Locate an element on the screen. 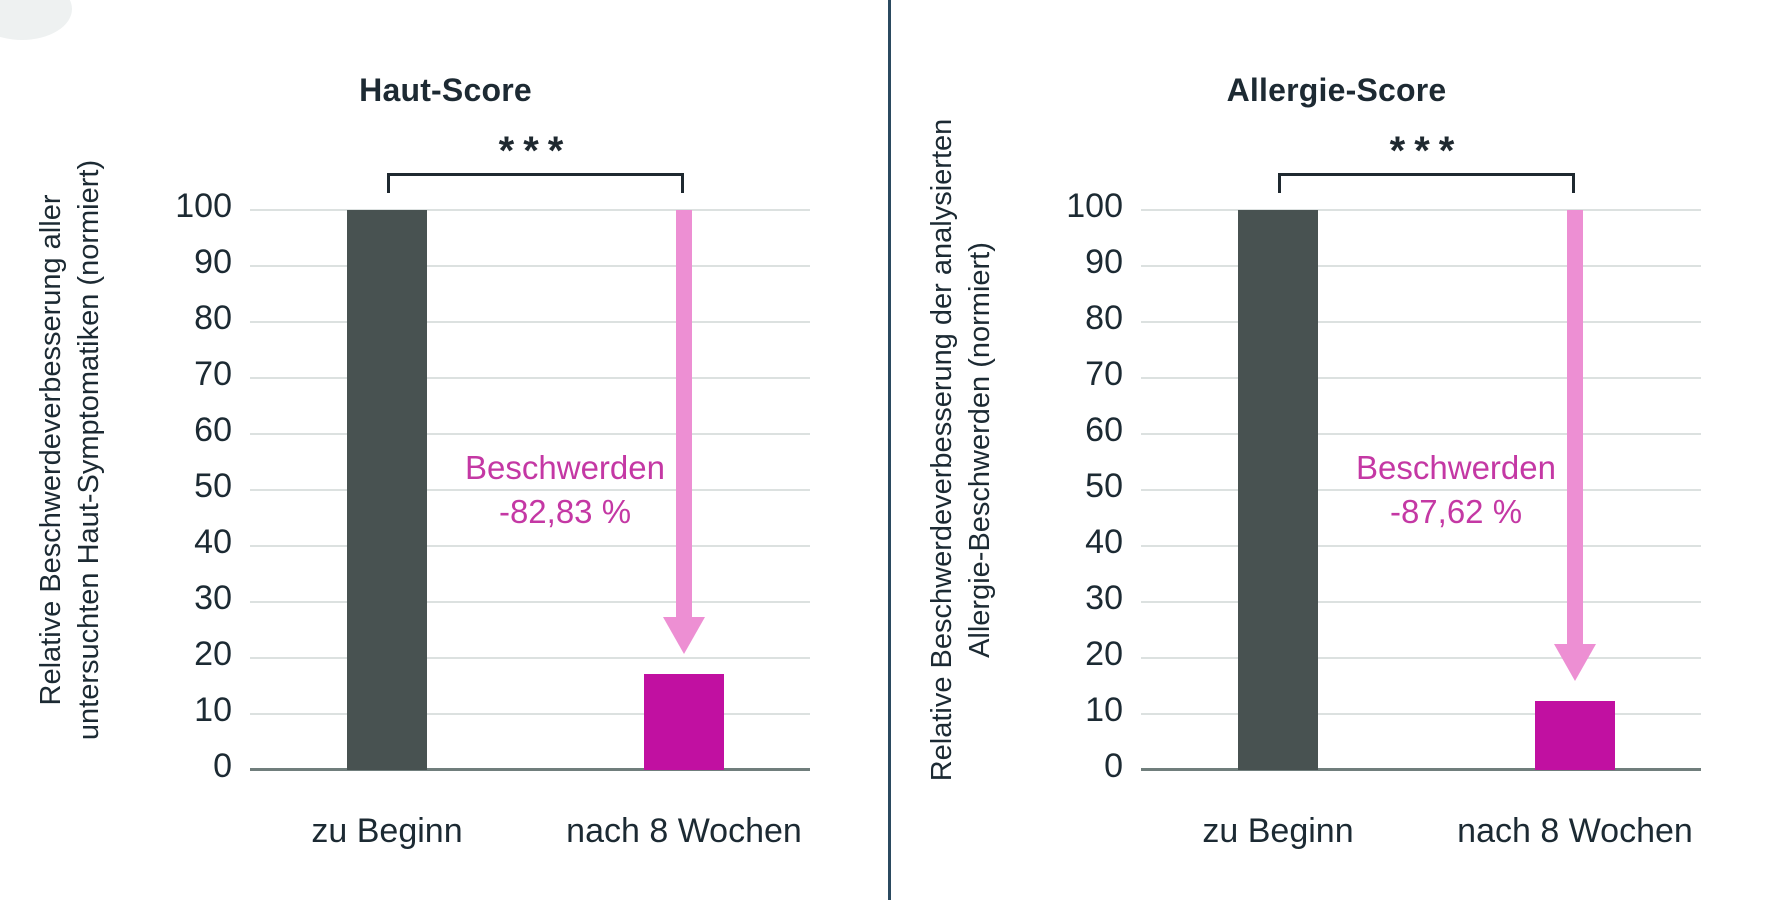  chart-title: Allergie-Score is located at coordinates (1336, 90).